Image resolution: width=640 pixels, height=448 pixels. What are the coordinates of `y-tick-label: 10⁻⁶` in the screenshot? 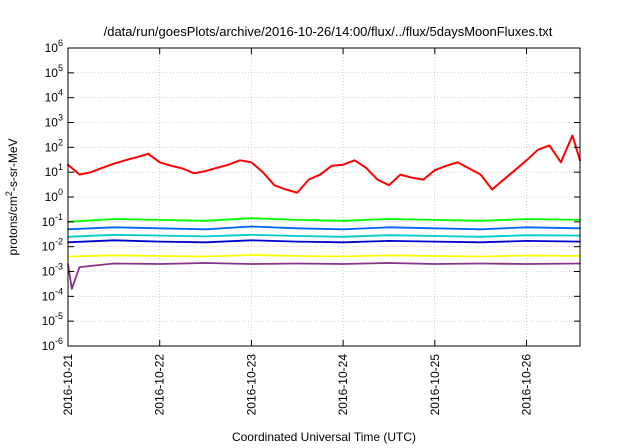 It's located at (52, 344).